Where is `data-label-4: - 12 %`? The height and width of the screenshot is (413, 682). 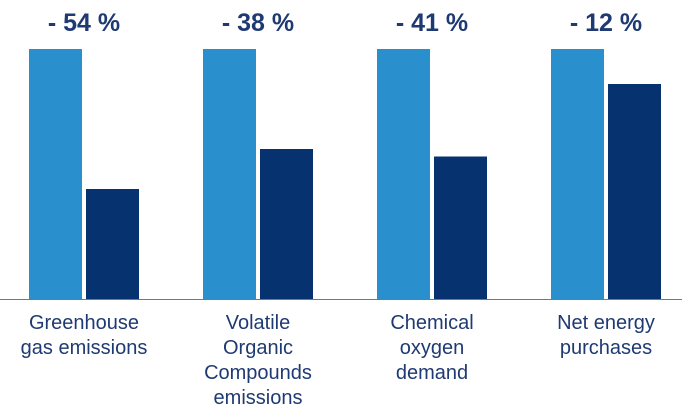
data-label-4: - 12 % is located at coordinates (606, 23).